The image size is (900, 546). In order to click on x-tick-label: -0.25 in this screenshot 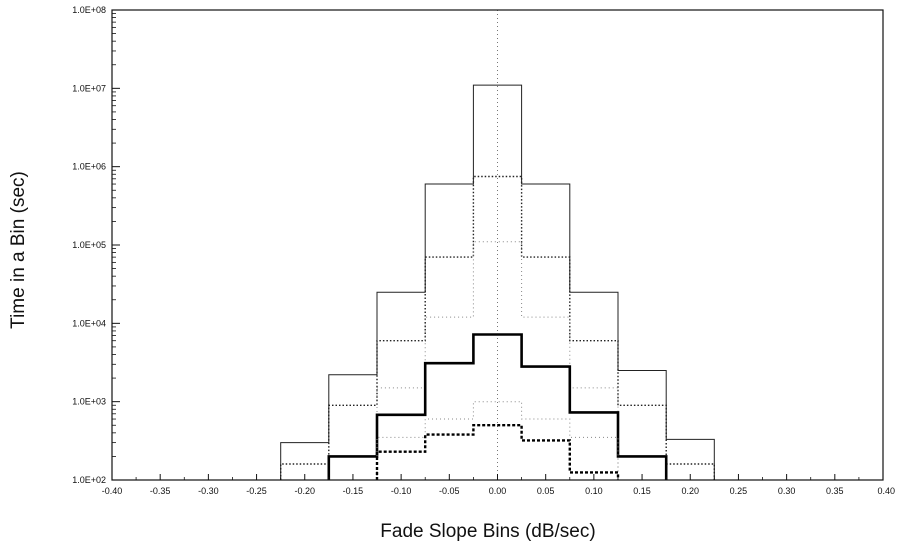, I will do `click(256, 491)`.